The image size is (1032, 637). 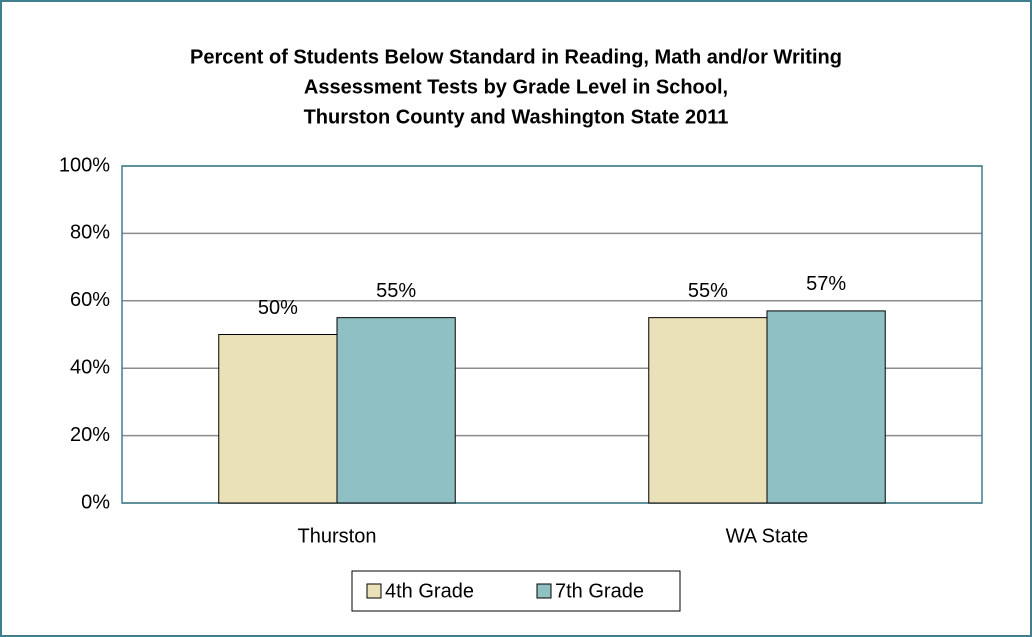 What do you see at coordinates (826, 284) in the screenshot?
I see `value-label: 57%` at bounding box center [826, 284].